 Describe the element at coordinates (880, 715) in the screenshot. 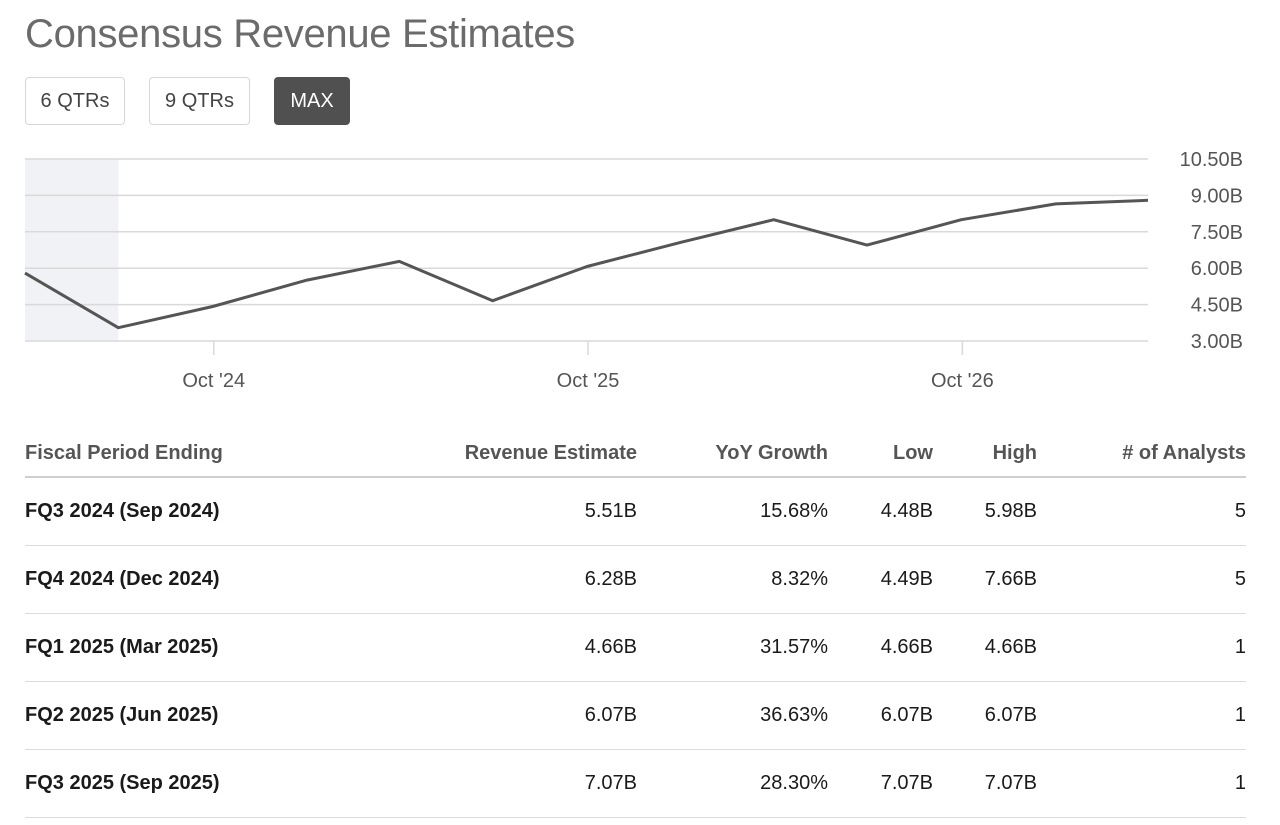

I see `cell-low: 6.07B` at that location.